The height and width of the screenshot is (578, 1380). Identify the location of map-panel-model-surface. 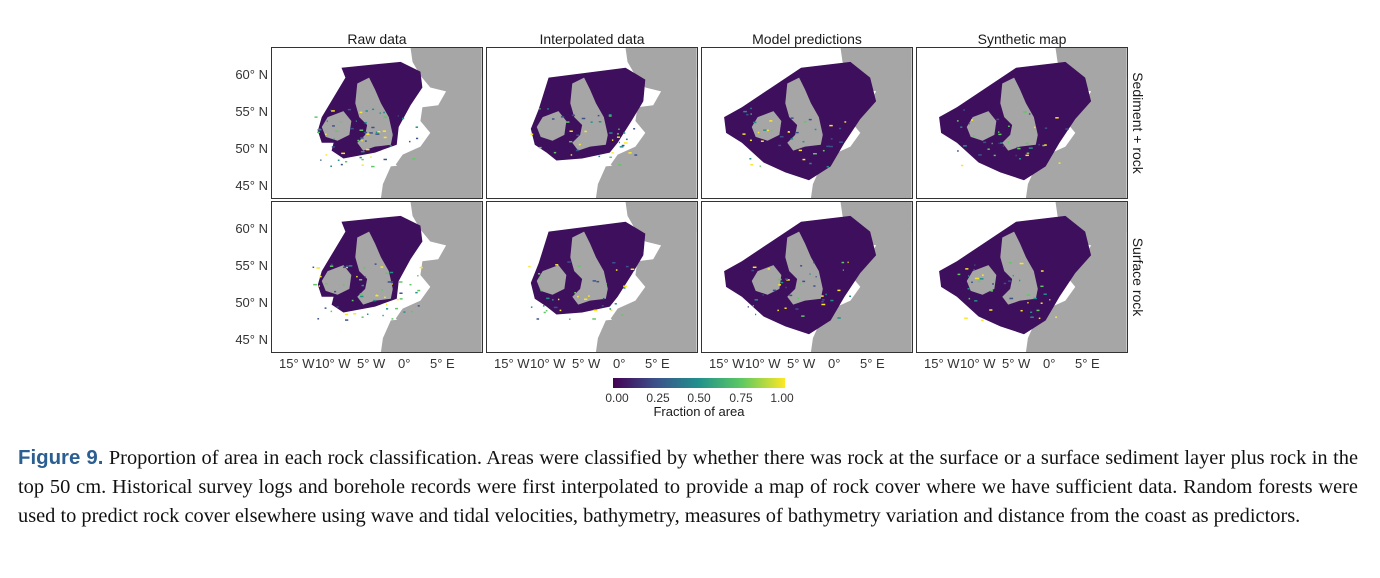
(807, 277).